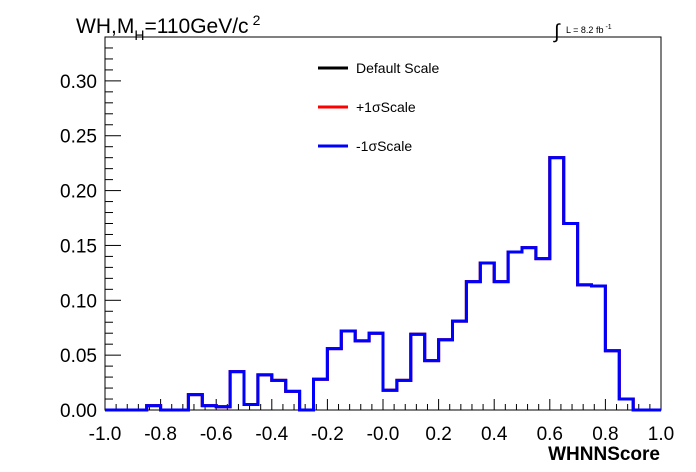 Image resolution: width=696 pixels, height=472 pixels. Describe the element at coordinates (257, 20) in the screenshot. I see `title-superscript: 2` at that location.